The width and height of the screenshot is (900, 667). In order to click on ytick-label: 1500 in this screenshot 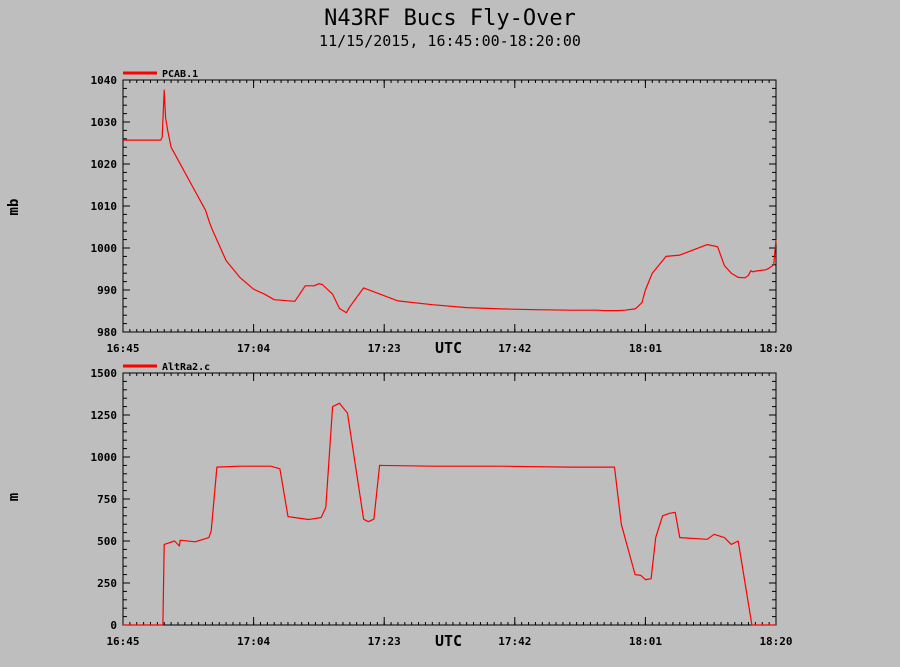, I will do `click(104, 373)`.